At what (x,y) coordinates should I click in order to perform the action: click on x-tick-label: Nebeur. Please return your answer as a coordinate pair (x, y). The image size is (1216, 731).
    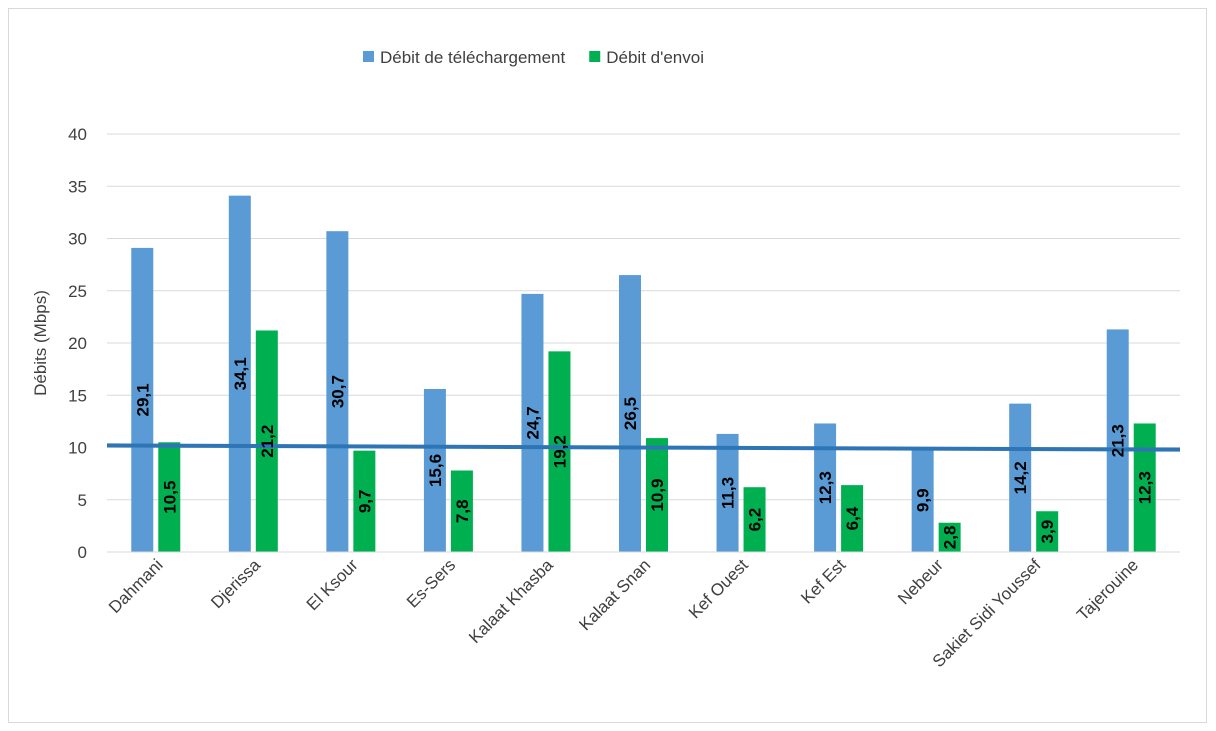
    Looking at the image, I should click on (920, 581).